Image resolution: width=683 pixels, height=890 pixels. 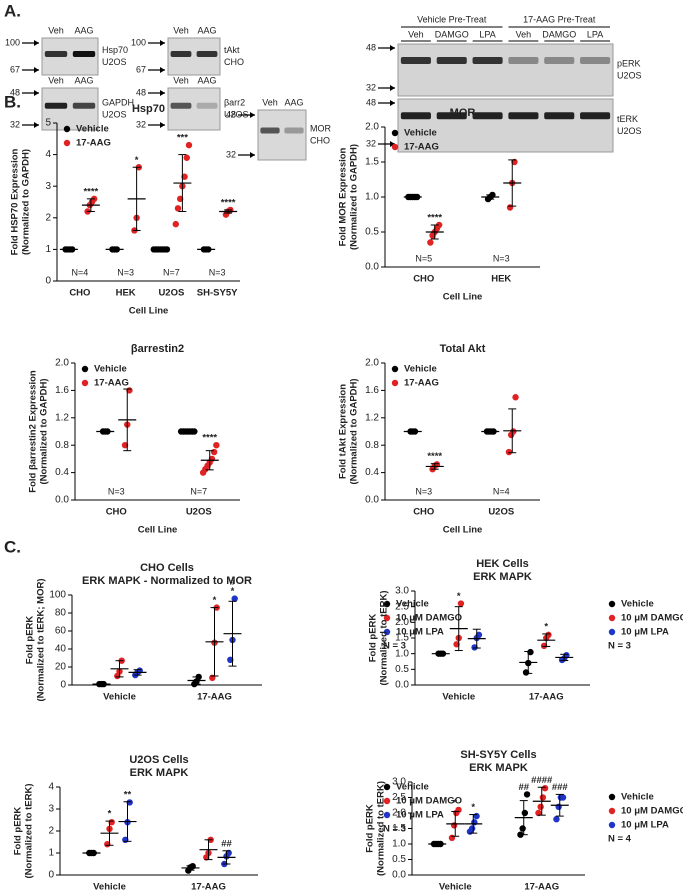 I want to click on y-axis-title: (Normalized to GAPDH), so click(x=26, y=202).